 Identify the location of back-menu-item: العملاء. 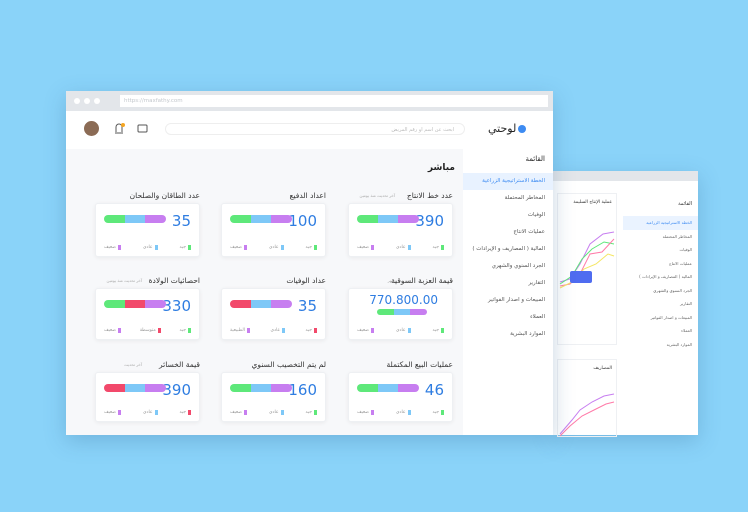
(686, 330).